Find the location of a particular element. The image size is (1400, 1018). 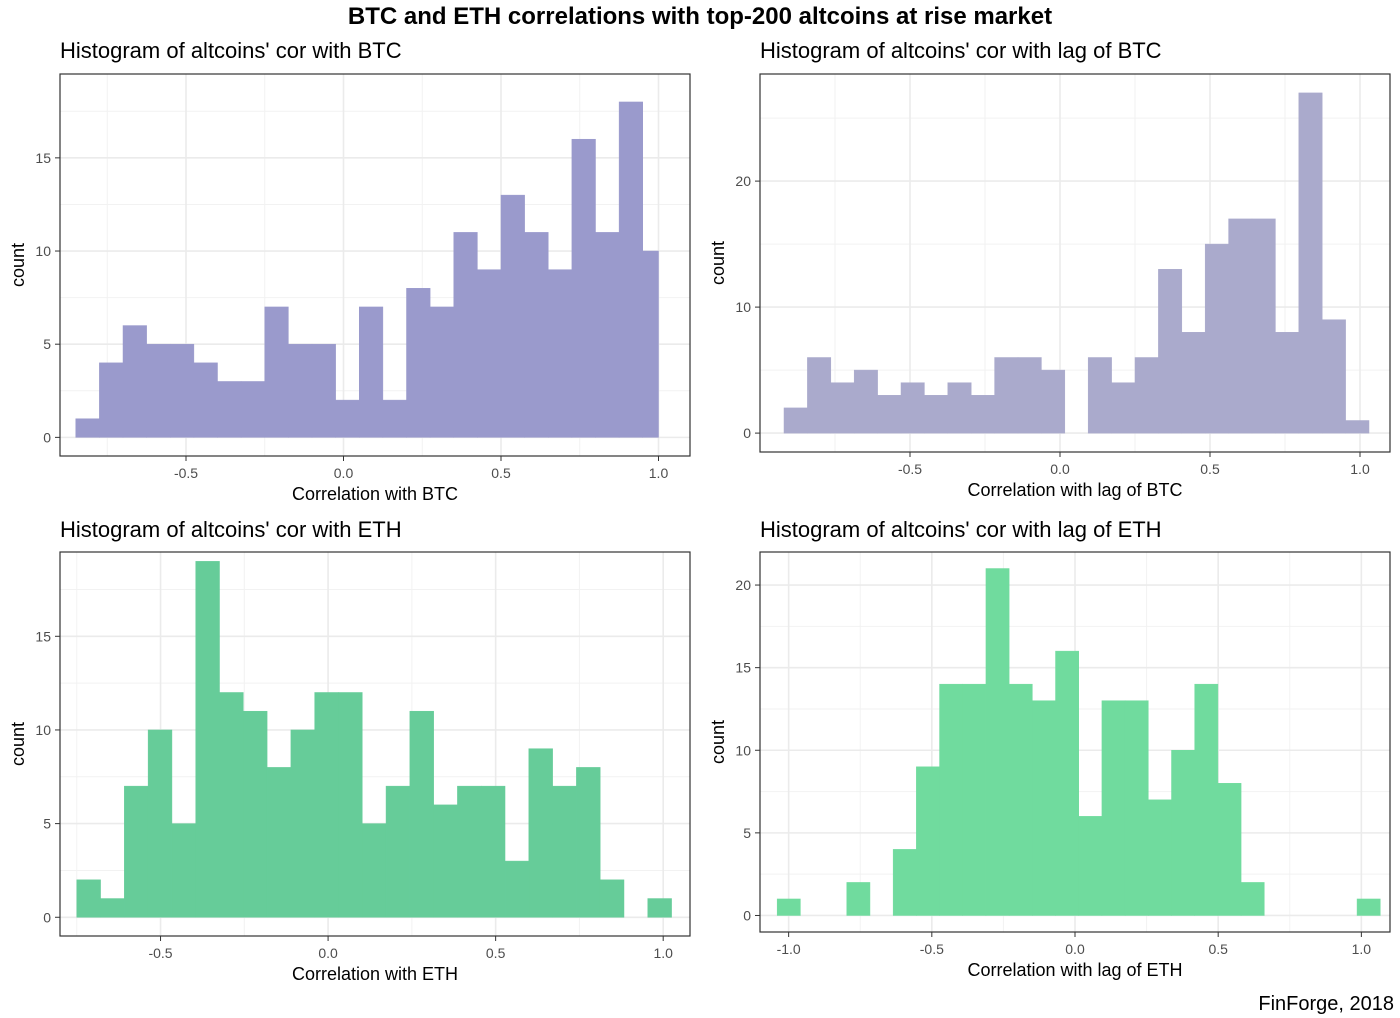

figure-caption: FinForge, 2018 is located at coordinates (1326, 1004).